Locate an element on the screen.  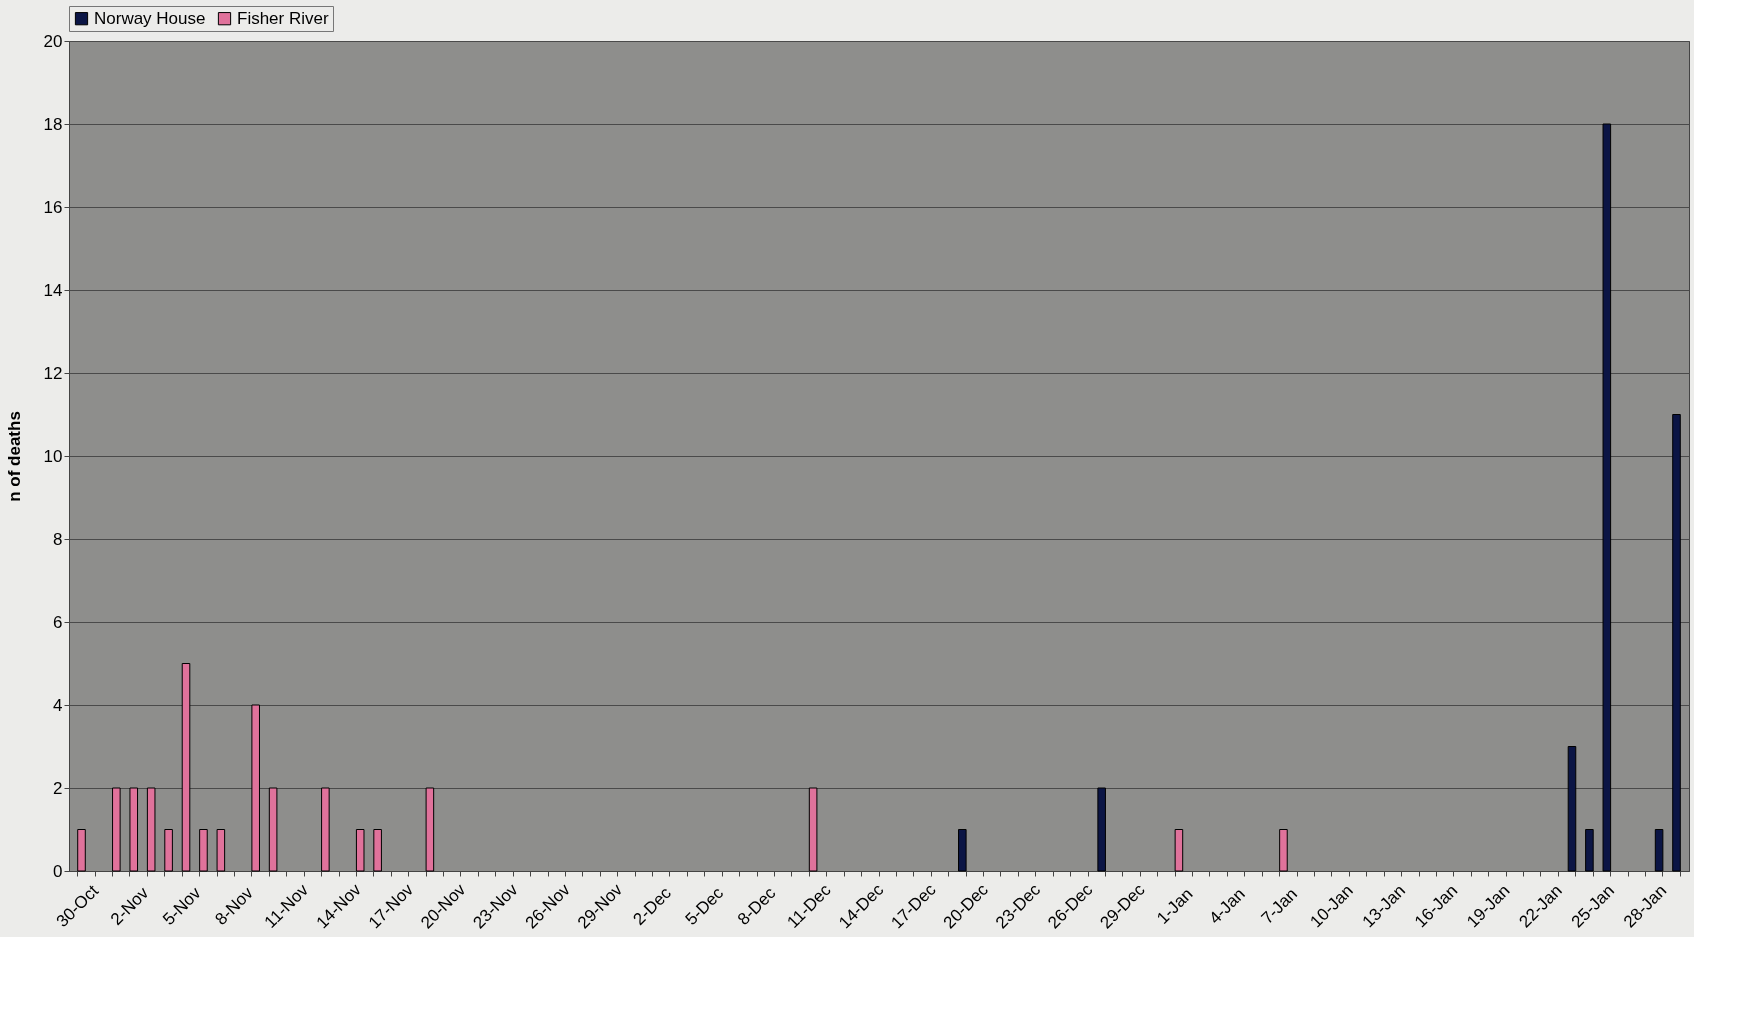
legend-label: Fisher River is located at coordinates (283, 18).